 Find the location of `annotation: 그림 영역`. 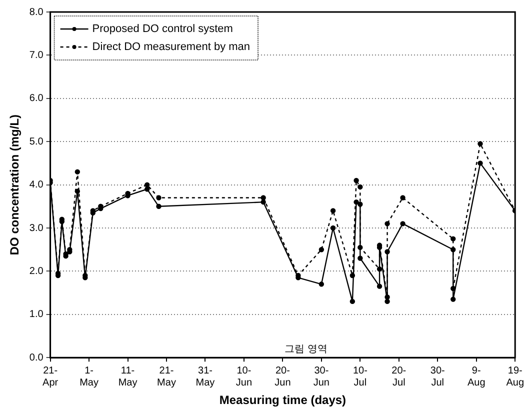

annotation: 그림 영역 is located at coordinates (306, 350).